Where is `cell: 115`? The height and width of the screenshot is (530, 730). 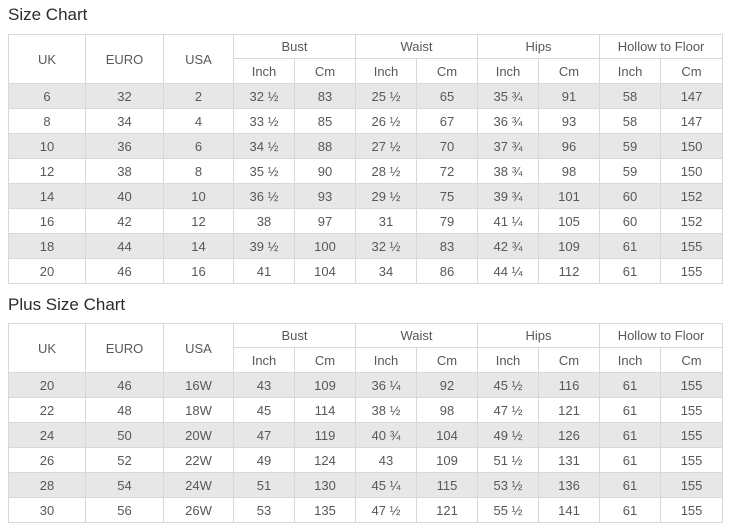
cell: 115 is located at coordinates (447, 485).